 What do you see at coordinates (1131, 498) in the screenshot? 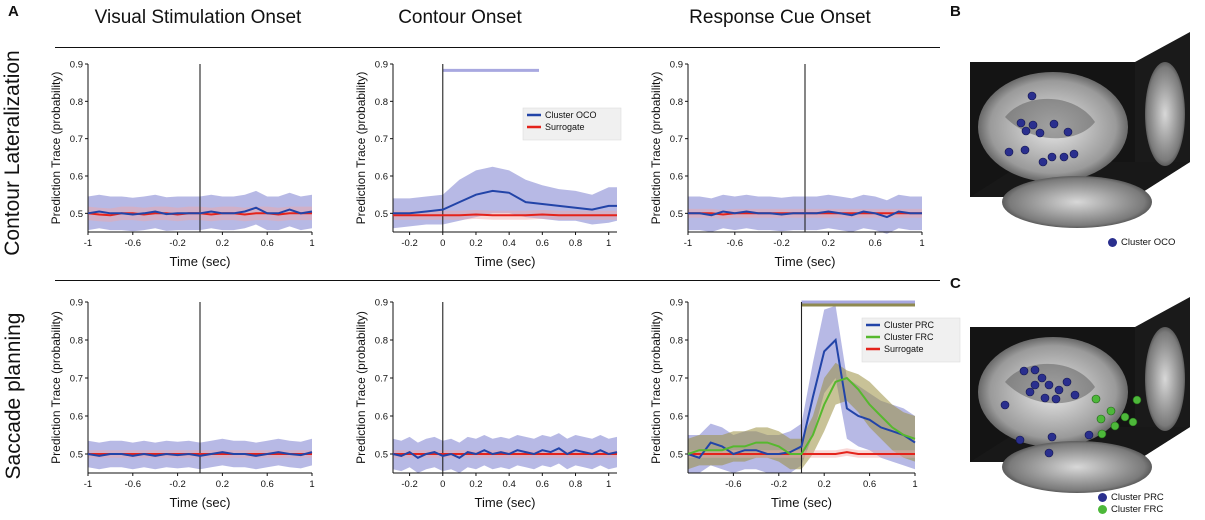
I see `brain-legend-item: Cluster PRC` at bounding box center [1131, 498].